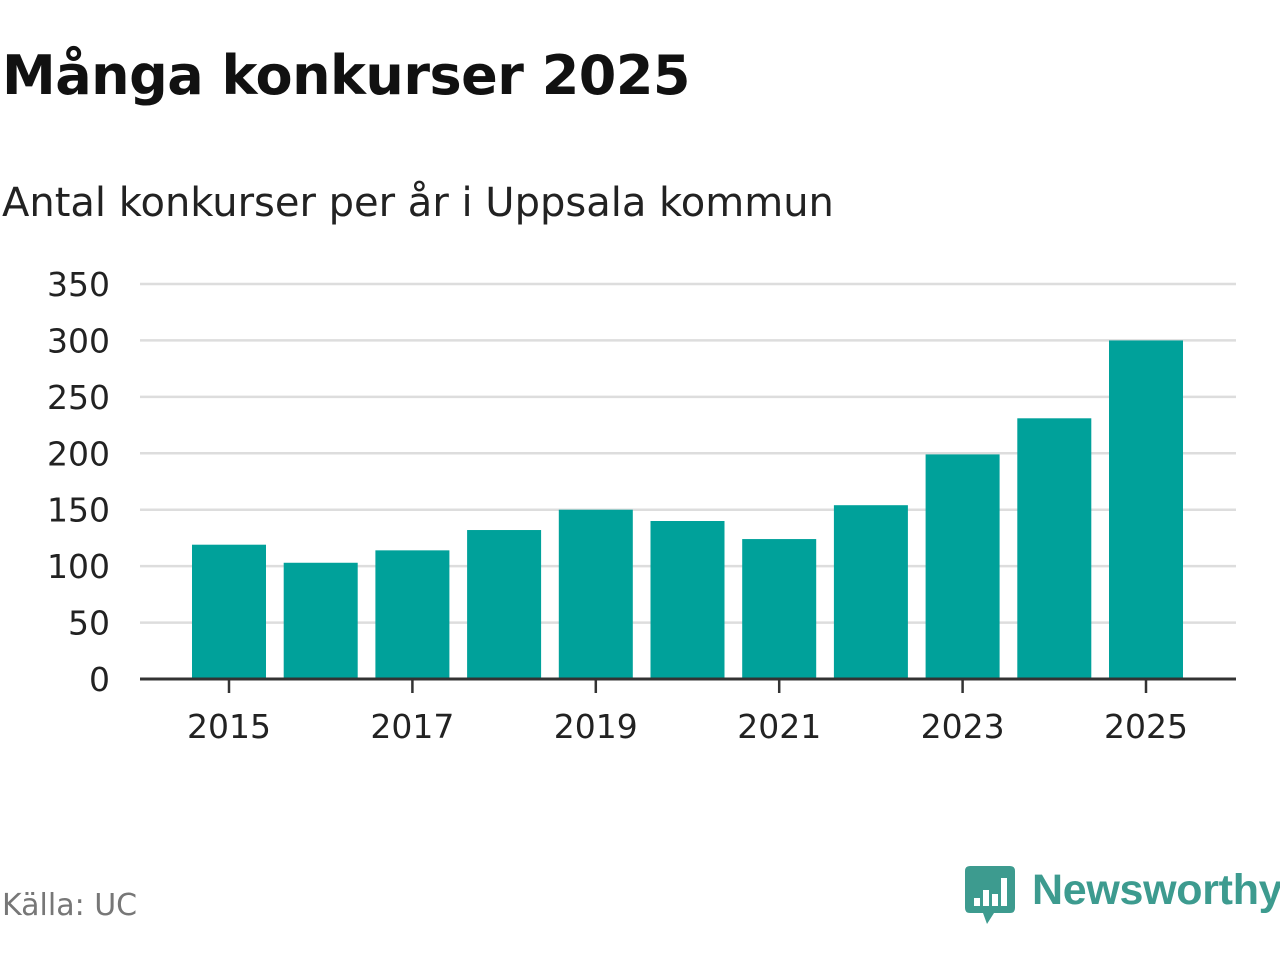  Describe the element at coordinates (779, 609) in the screenshot. I see `bar-2021` at that location.